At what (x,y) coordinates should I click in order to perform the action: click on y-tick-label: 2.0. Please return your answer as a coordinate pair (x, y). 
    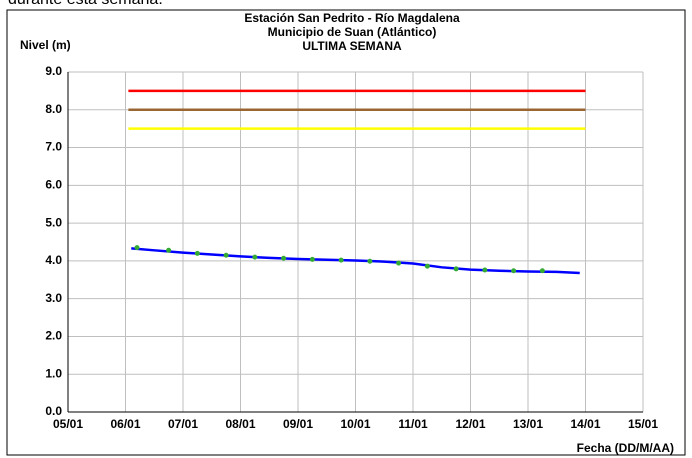
    Looking at the image, I should click on (53, 336).